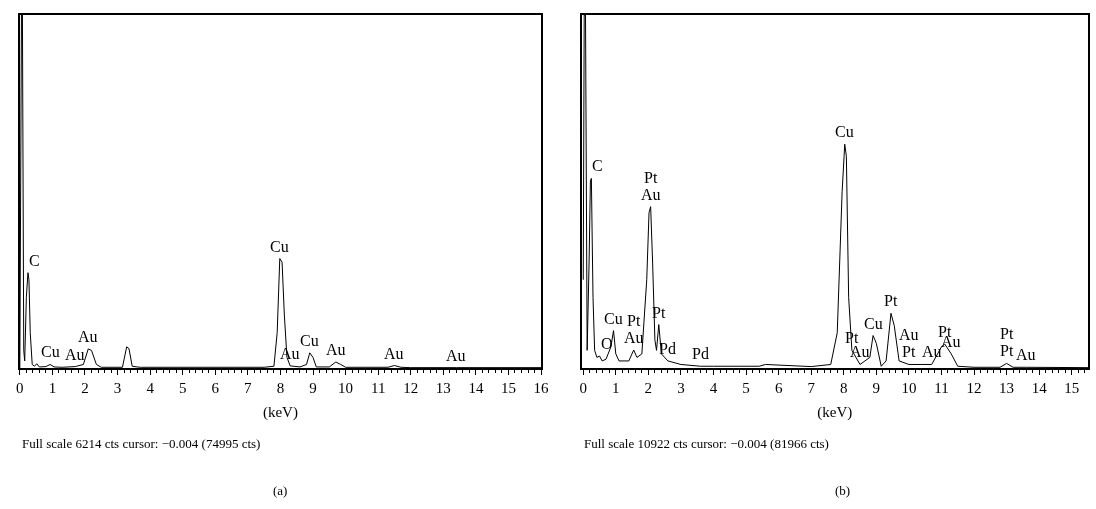  Describe the element at coordinates (280, 490) in the screenshot. I see `text: (a)` at that location.